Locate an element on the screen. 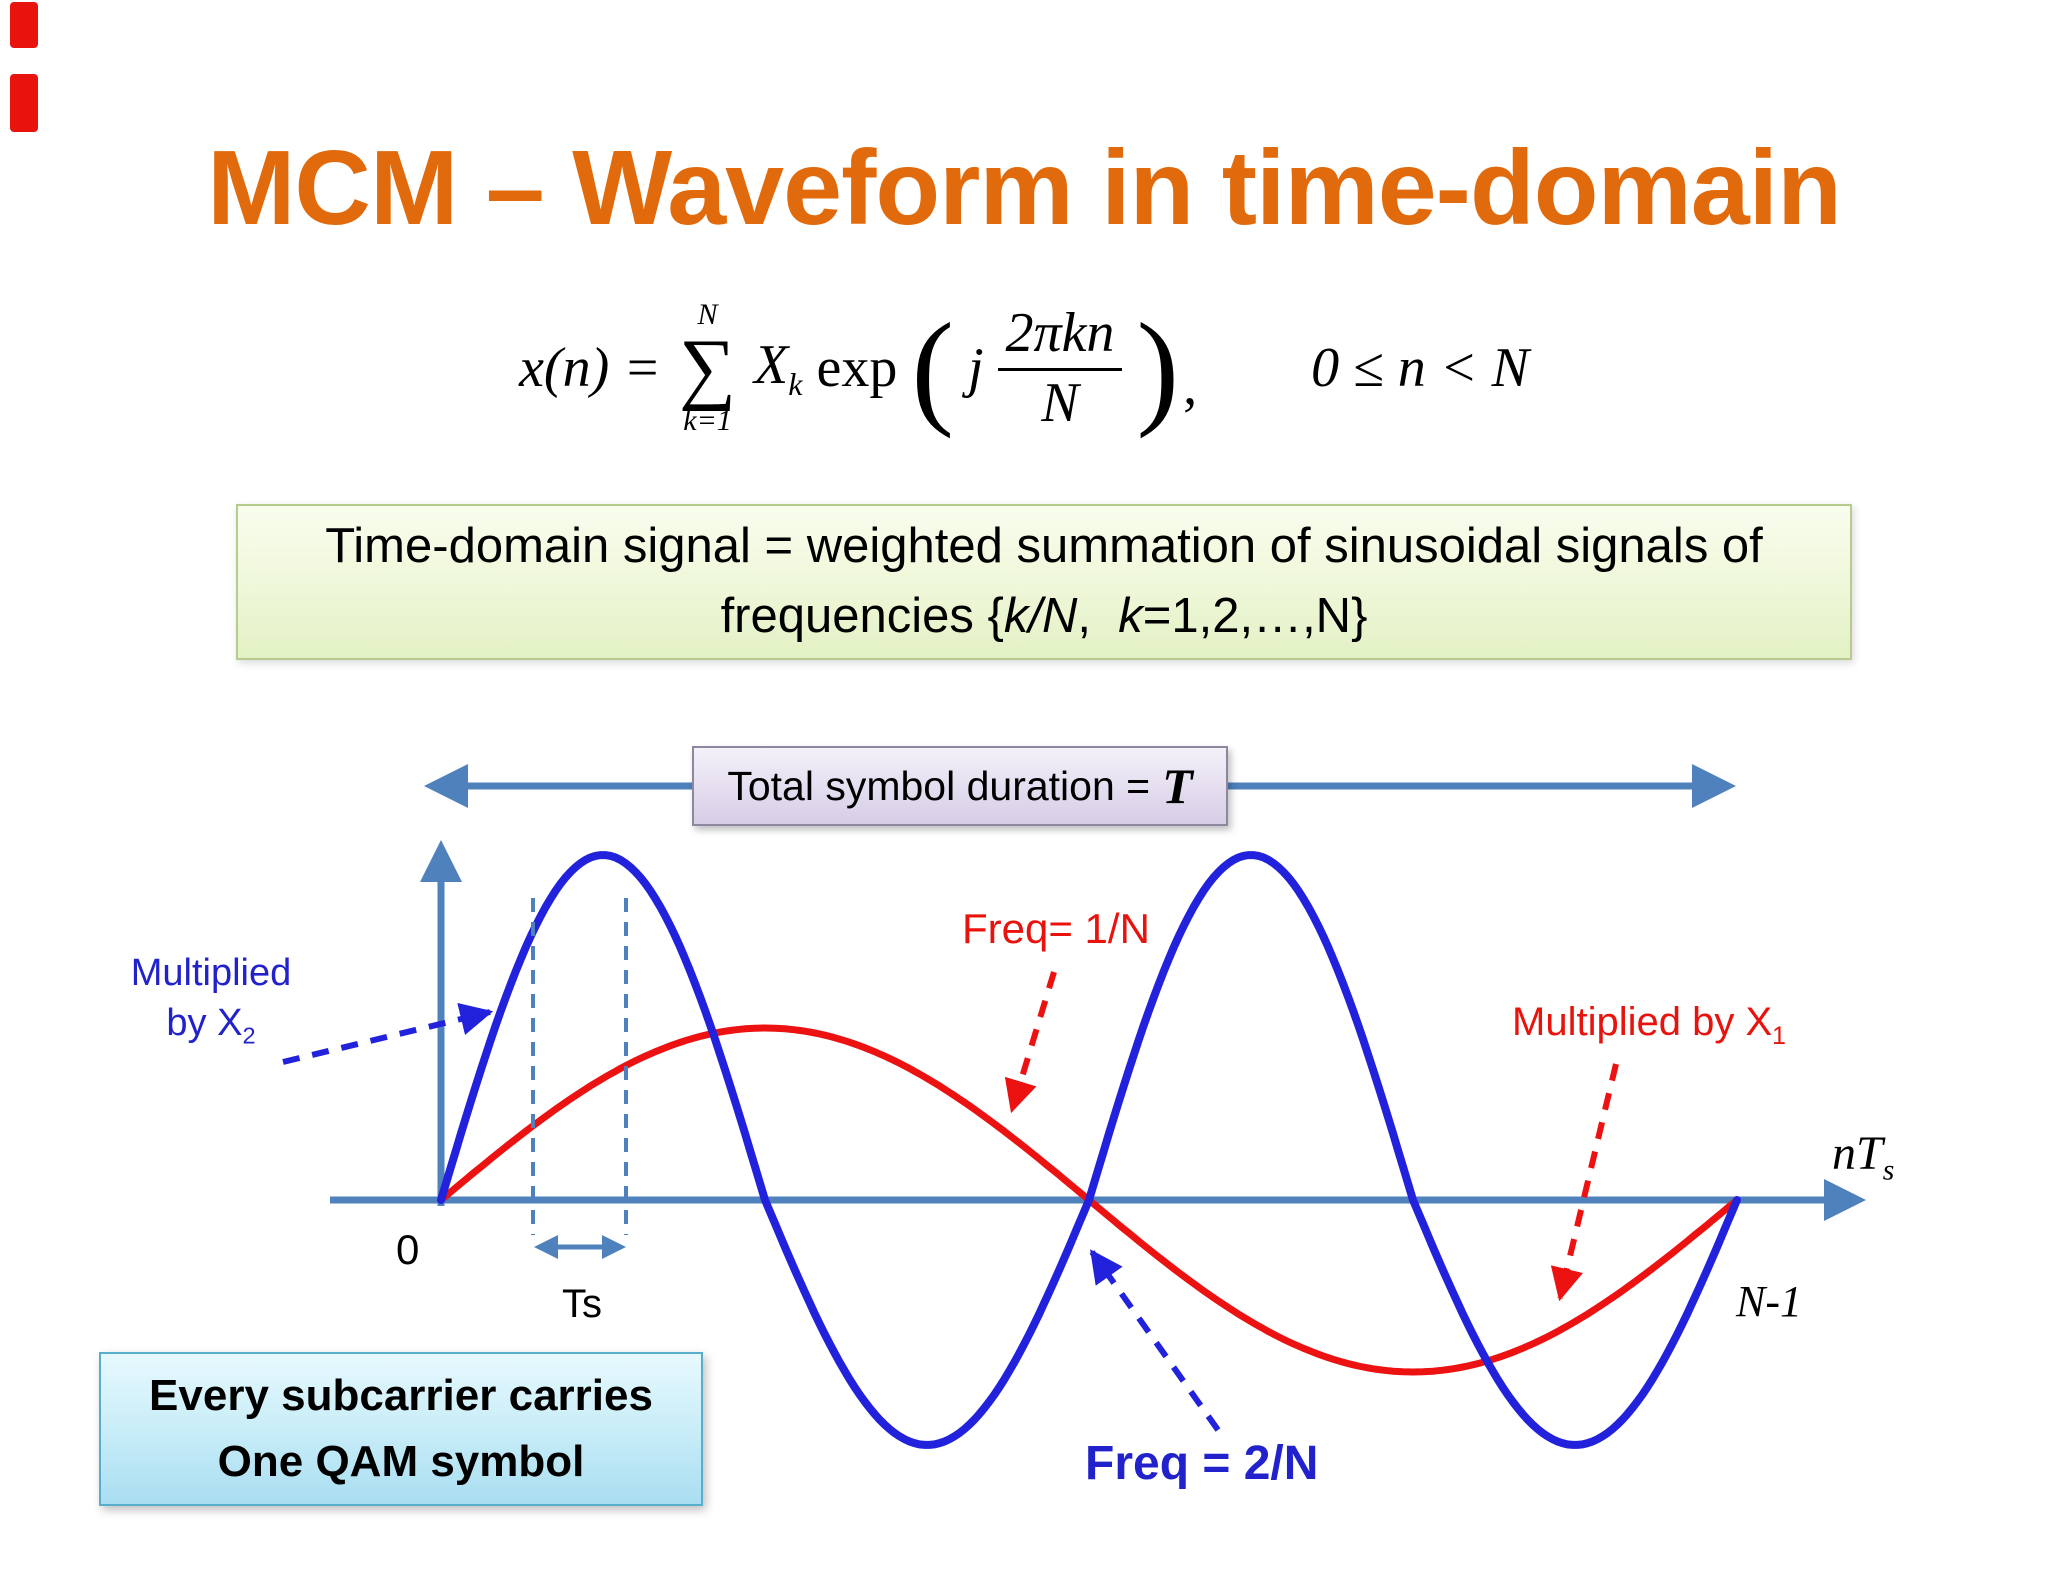 The image size is (2048, 1582). coefficient-subscript: k is located at coordinates (795, 384).